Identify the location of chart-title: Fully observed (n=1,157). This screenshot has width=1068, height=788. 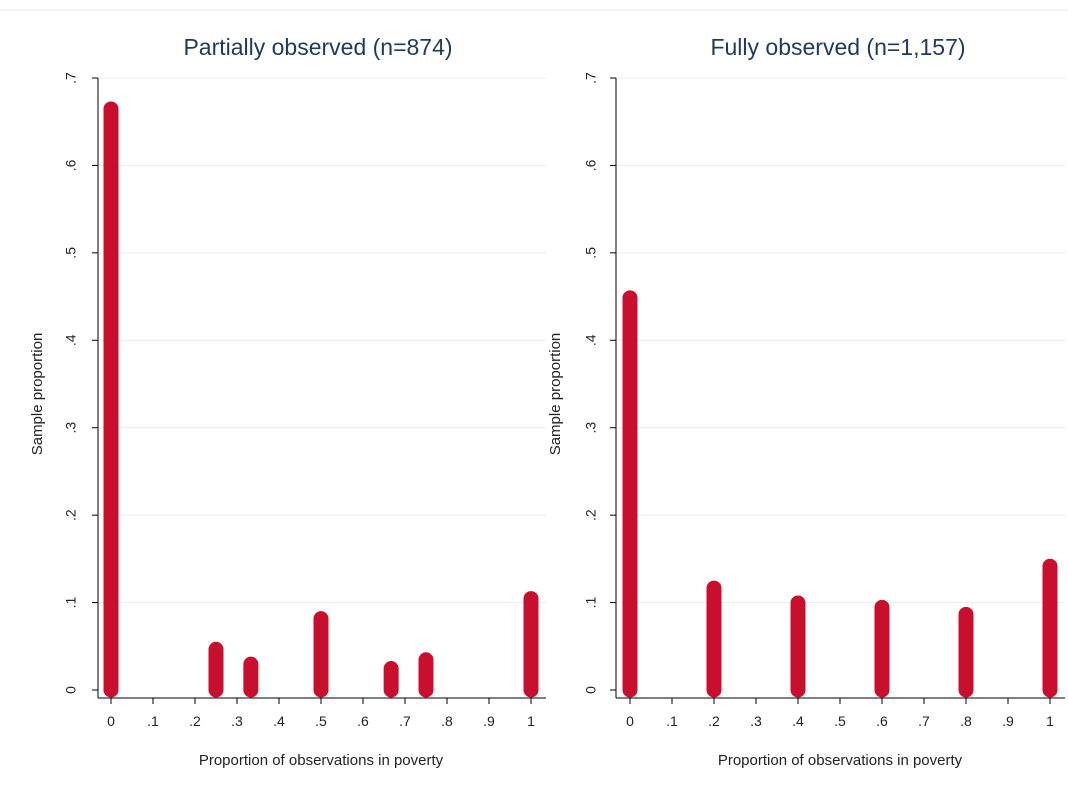
(837, 47).